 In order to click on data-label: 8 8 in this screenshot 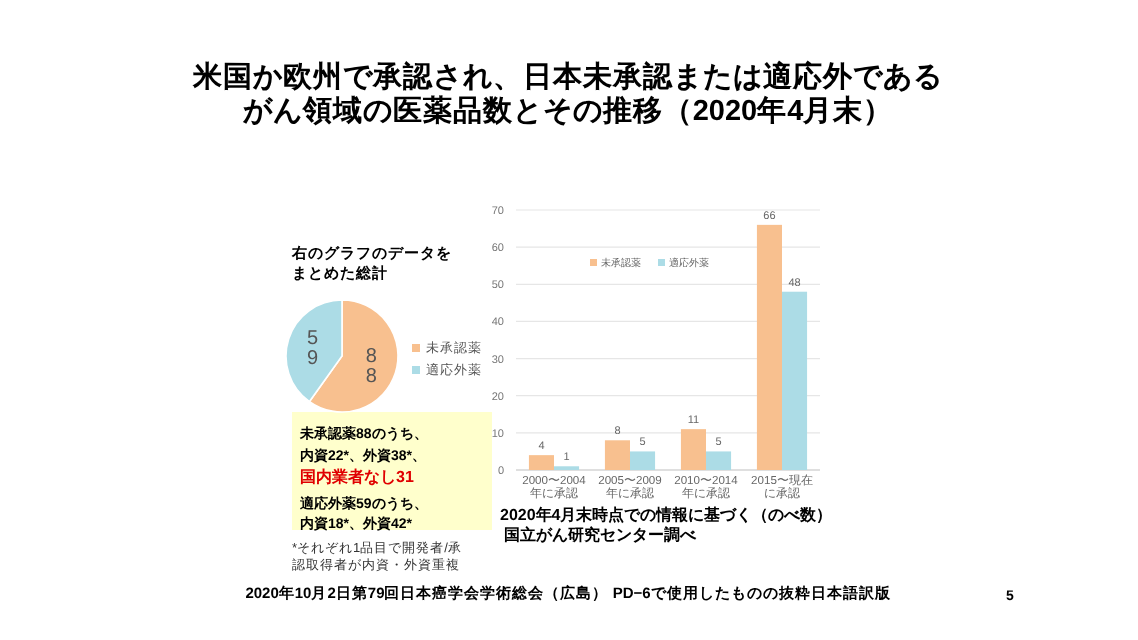, I will do `click(371, 367)`.